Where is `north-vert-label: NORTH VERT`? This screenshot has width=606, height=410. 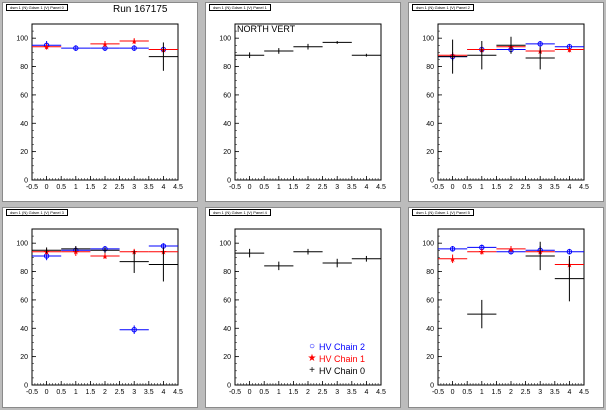
north-vert-label: NORTH VERT is located at coordinates (266, 29).